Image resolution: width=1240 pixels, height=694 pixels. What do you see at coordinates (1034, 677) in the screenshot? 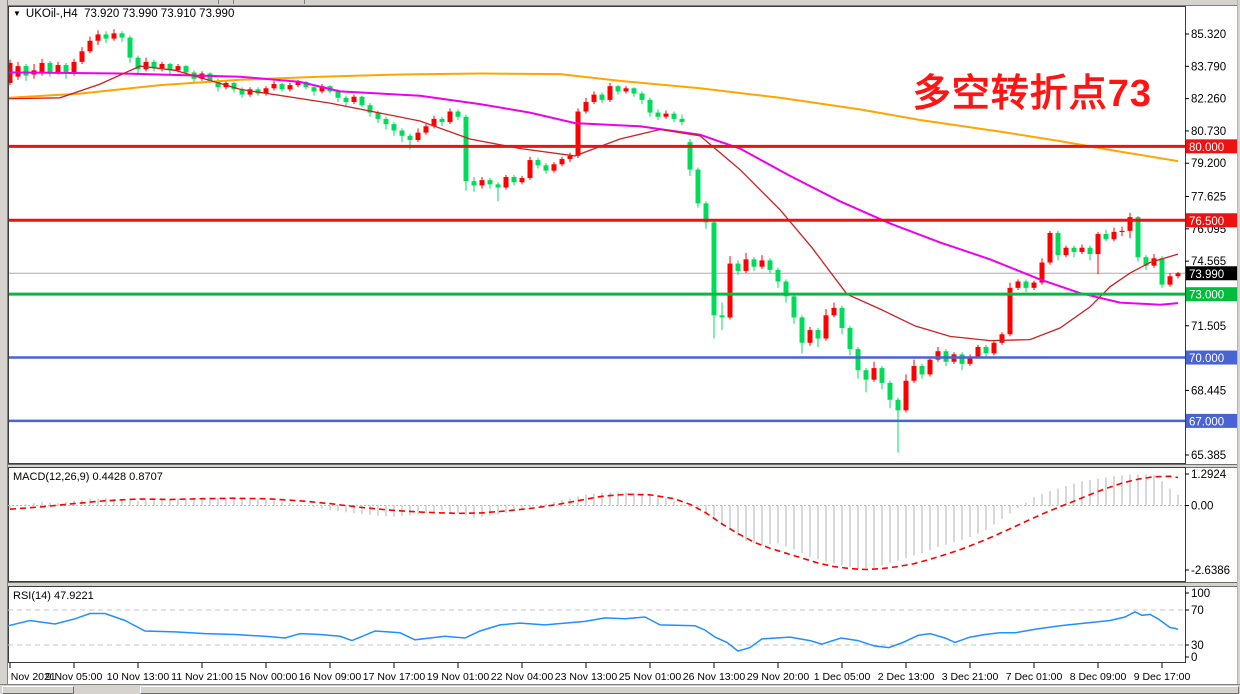
I see `date-label: 7 Dec 01:00` at bounding box center [1034, 677].